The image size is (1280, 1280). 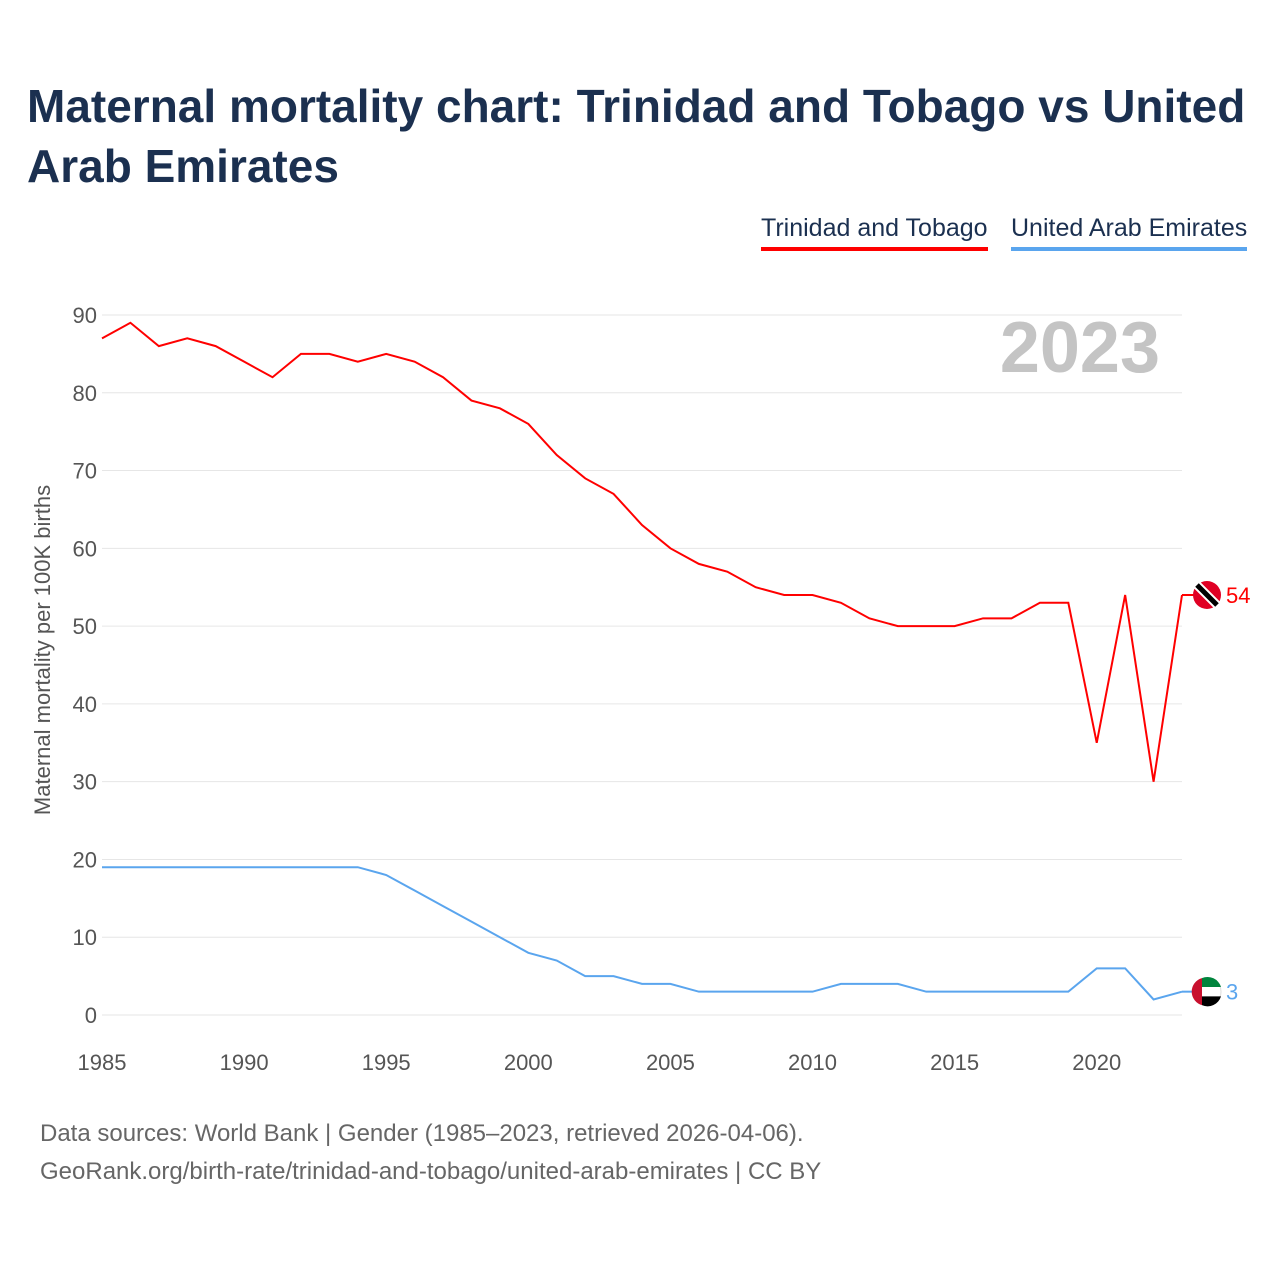 I want to click on x-tick-label: 2005, so click(x=670, y=1062).